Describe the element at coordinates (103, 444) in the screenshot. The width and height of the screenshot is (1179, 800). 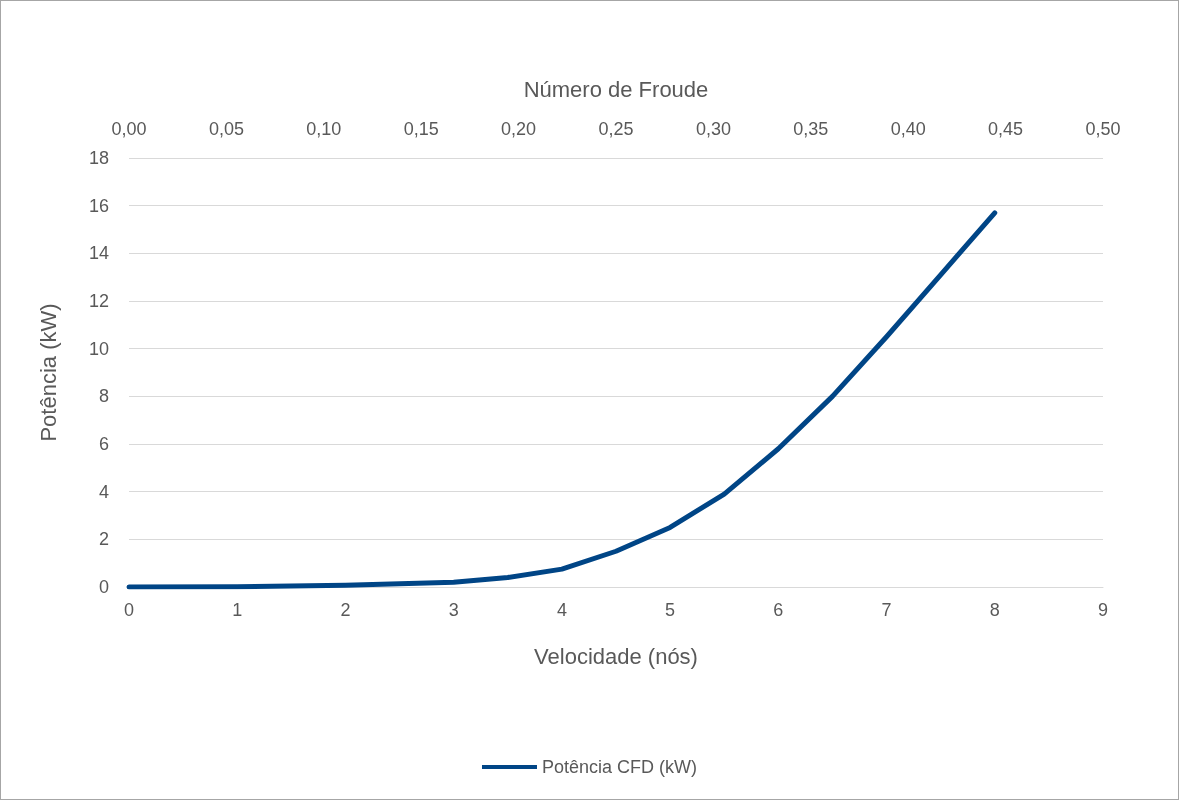
I see `y-tick-label: 6` at that location.